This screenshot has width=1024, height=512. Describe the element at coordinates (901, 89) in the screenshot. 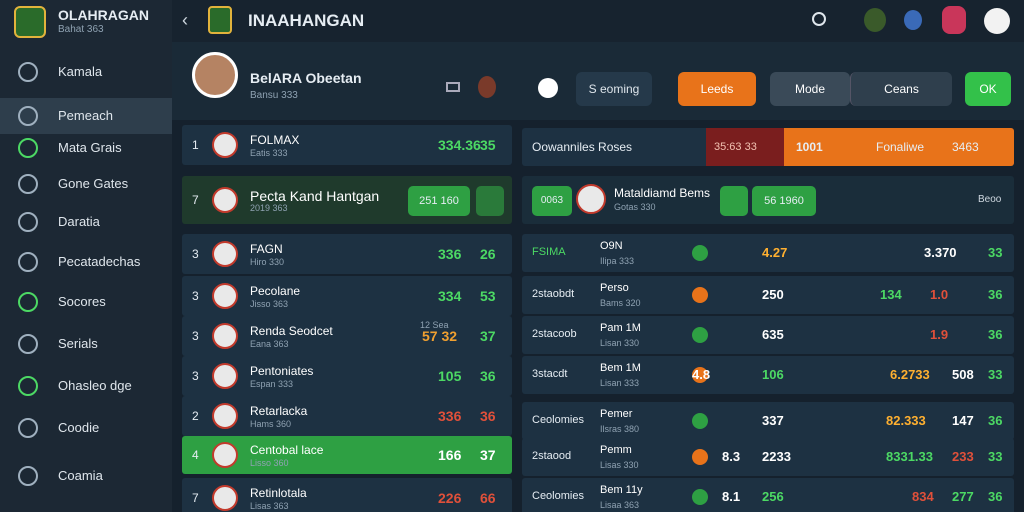

I see `ceans-button: Ceans` at that location.